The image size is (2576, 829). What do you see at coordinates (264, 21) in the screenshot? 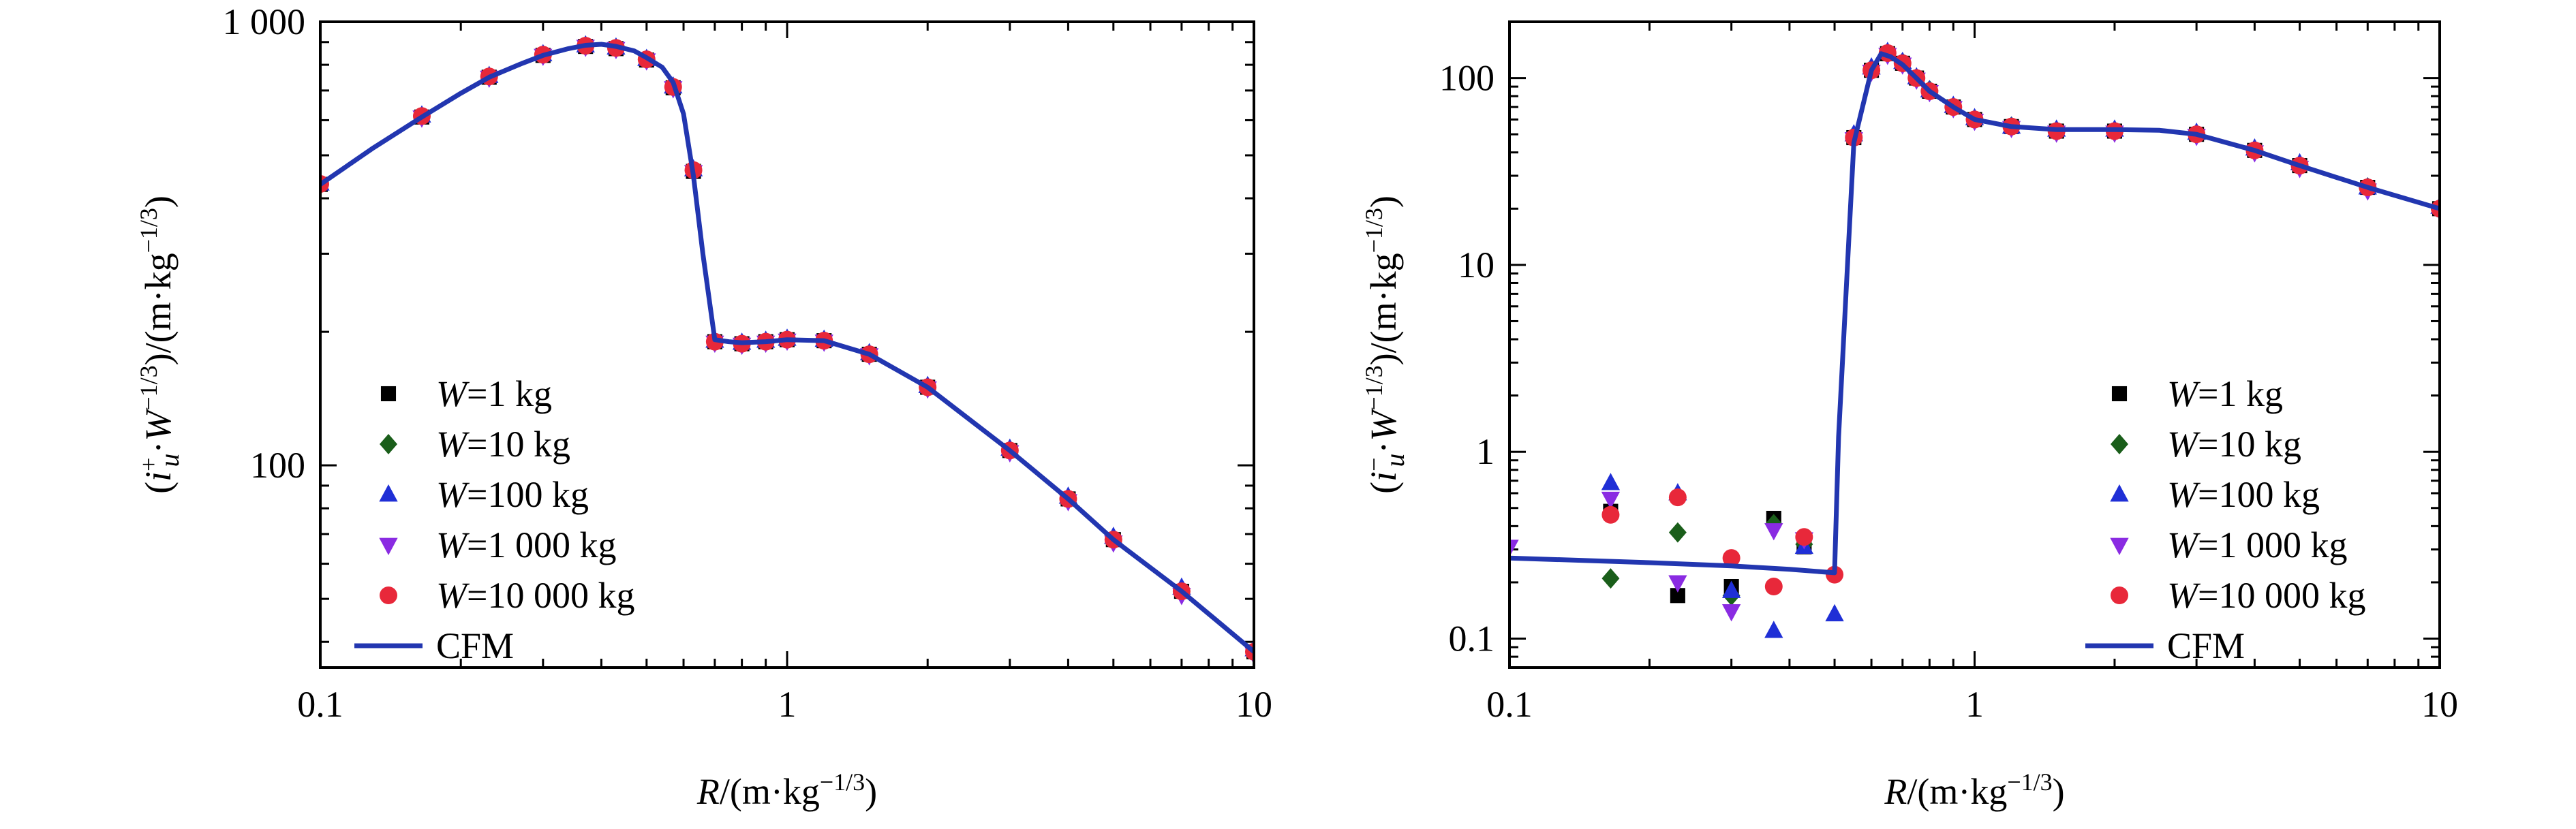
I see `y-tick-label: 1 000` at bounding box center [264, 21].